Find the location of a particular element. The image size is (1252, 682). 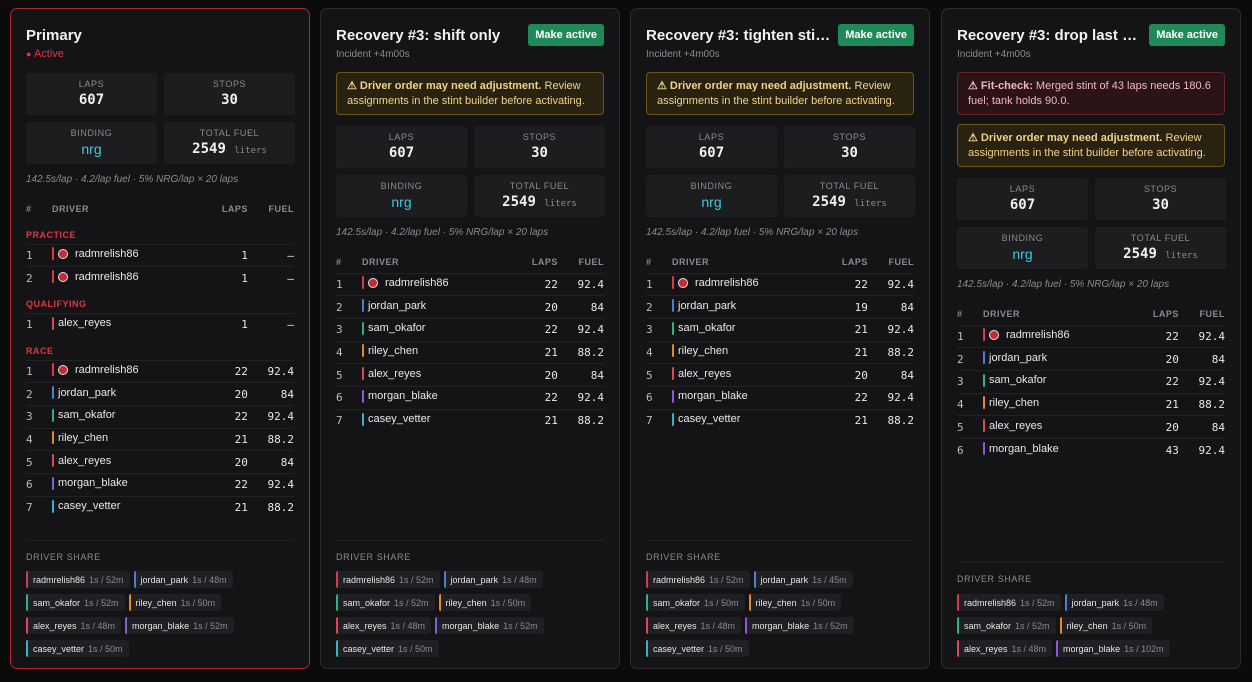

stat-number: nrg is located at coordinates (1022, 254).